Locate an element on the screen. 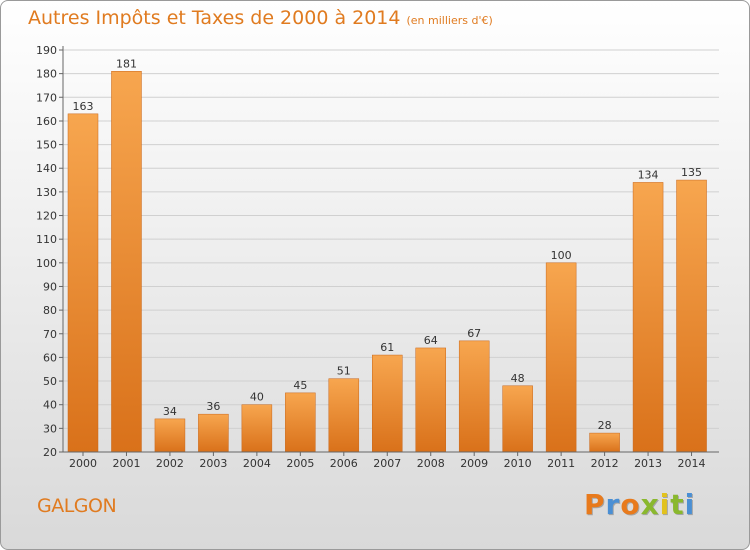 The width and height of the screenshot is (750, 550). y-tick-label: 150 is located at coordinates (46, 145).